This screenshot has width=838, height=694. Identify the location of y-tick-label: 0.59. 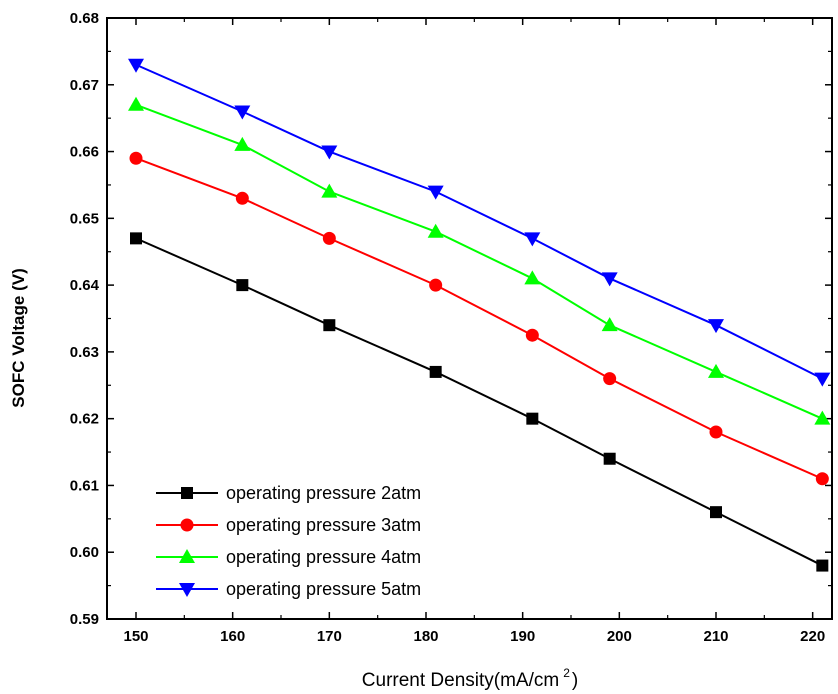
(84, 619).